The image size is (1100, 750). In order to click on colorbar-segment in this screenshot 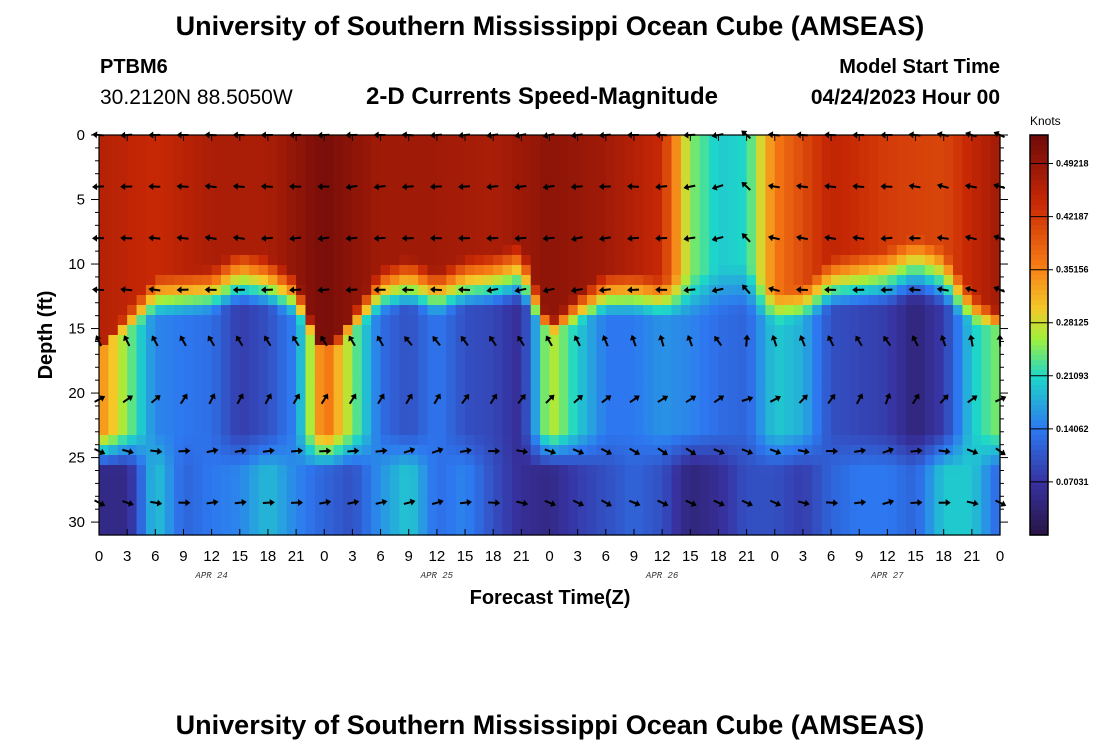, I will do `click(1039, 398)`.